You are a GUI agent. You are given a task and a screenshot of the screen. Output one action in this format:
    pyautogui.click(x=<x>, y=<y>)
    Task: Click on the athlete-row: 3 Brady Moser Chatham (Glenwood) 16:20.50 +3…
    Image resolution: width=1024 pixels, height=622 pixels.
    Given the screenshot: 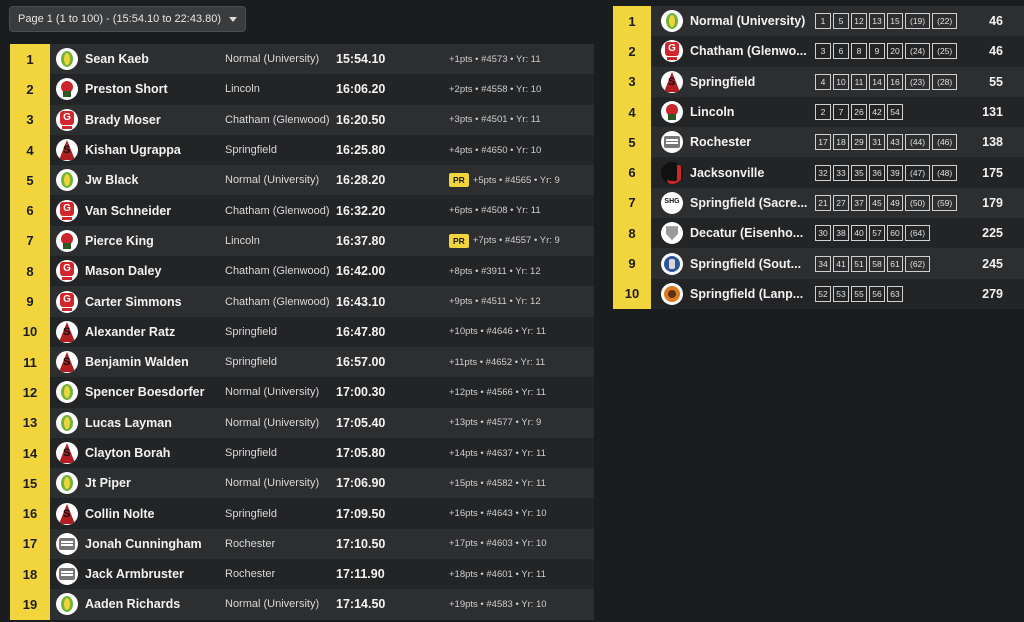 What is the action you would take?
    pyautogui.click(x=302, y=119)
    